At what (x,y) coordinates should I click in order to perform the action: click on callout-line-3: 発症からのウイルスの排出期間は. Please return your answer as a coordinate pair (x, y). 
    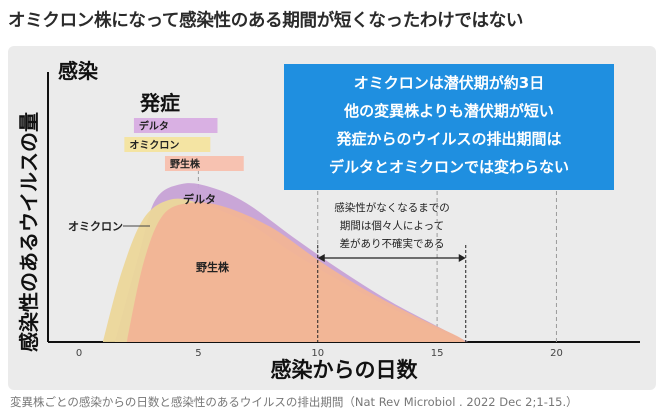
    Looking at the image, I should click on (448, 139).